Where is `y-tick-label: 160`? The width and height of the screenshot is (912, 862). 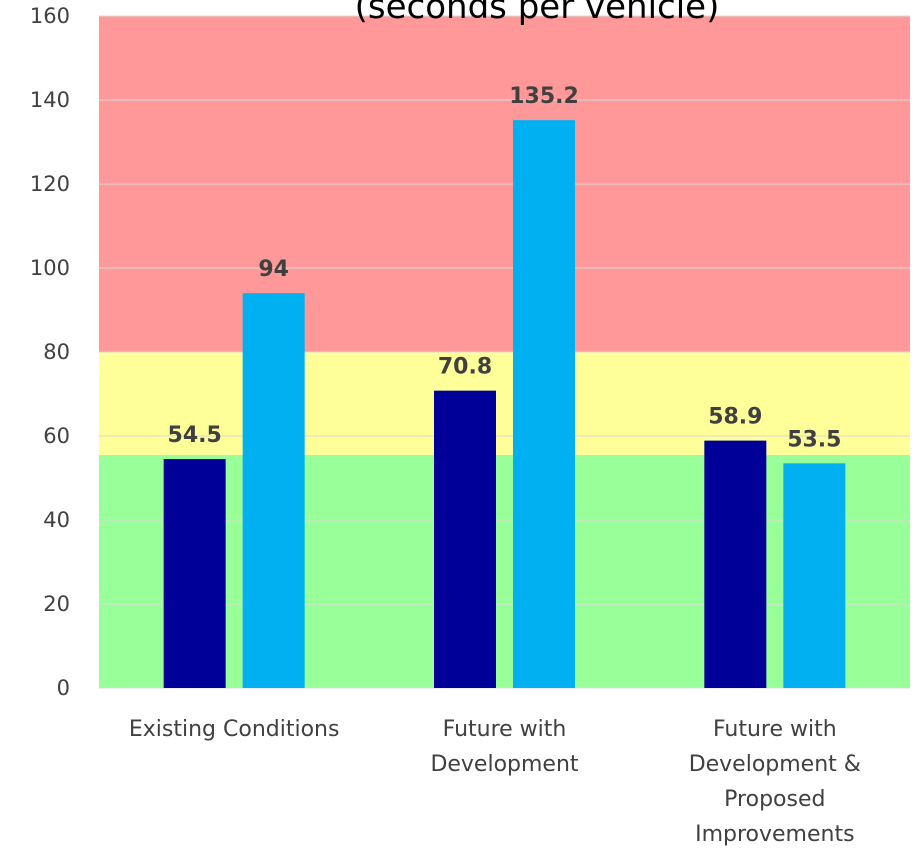
y-tick-label: 160 is located at coordinates (50, 16).